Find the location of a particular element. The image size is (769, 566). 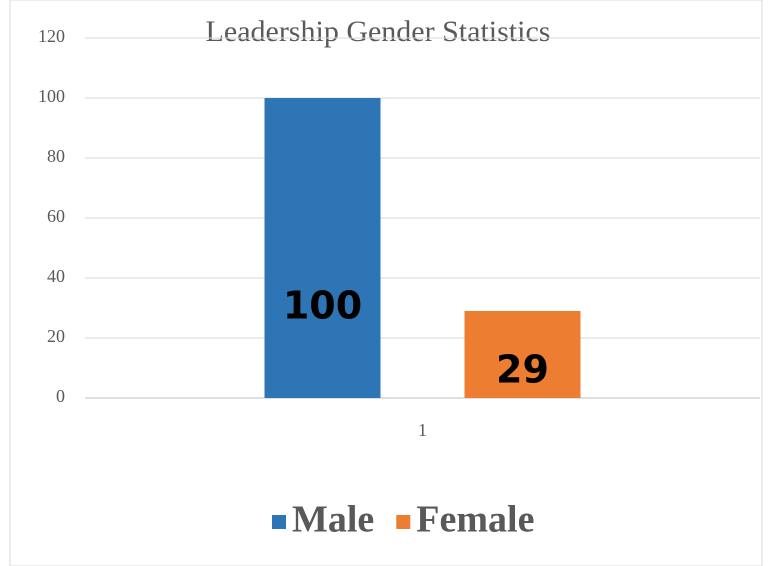

y-tick-label: 120 is located at coordinates (51, 36).